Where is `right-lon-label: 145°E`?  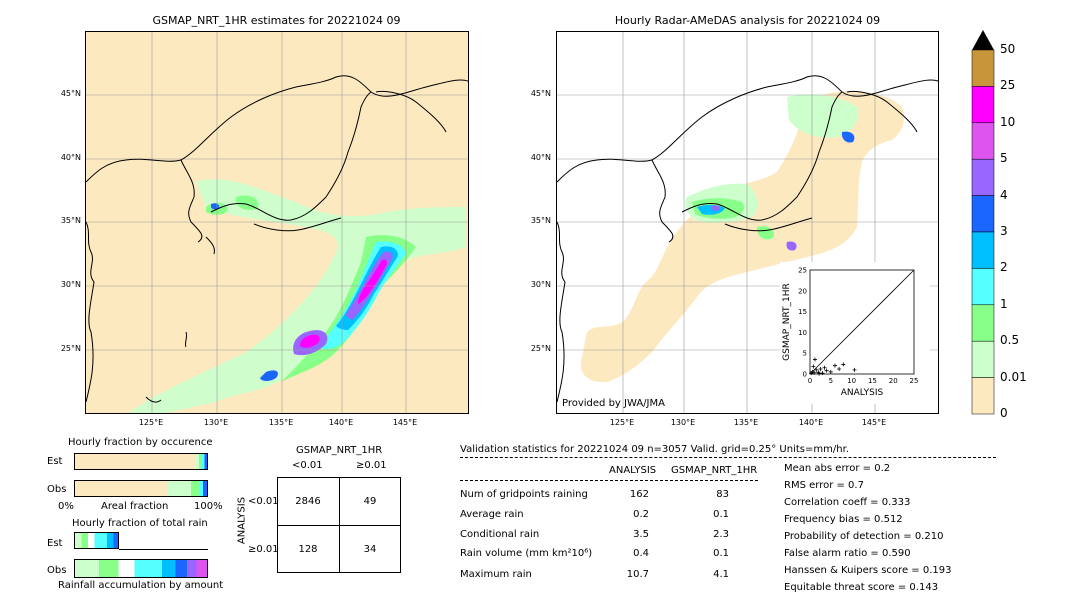
right-lon-label: 145°E is located at coordinates (874, 422).